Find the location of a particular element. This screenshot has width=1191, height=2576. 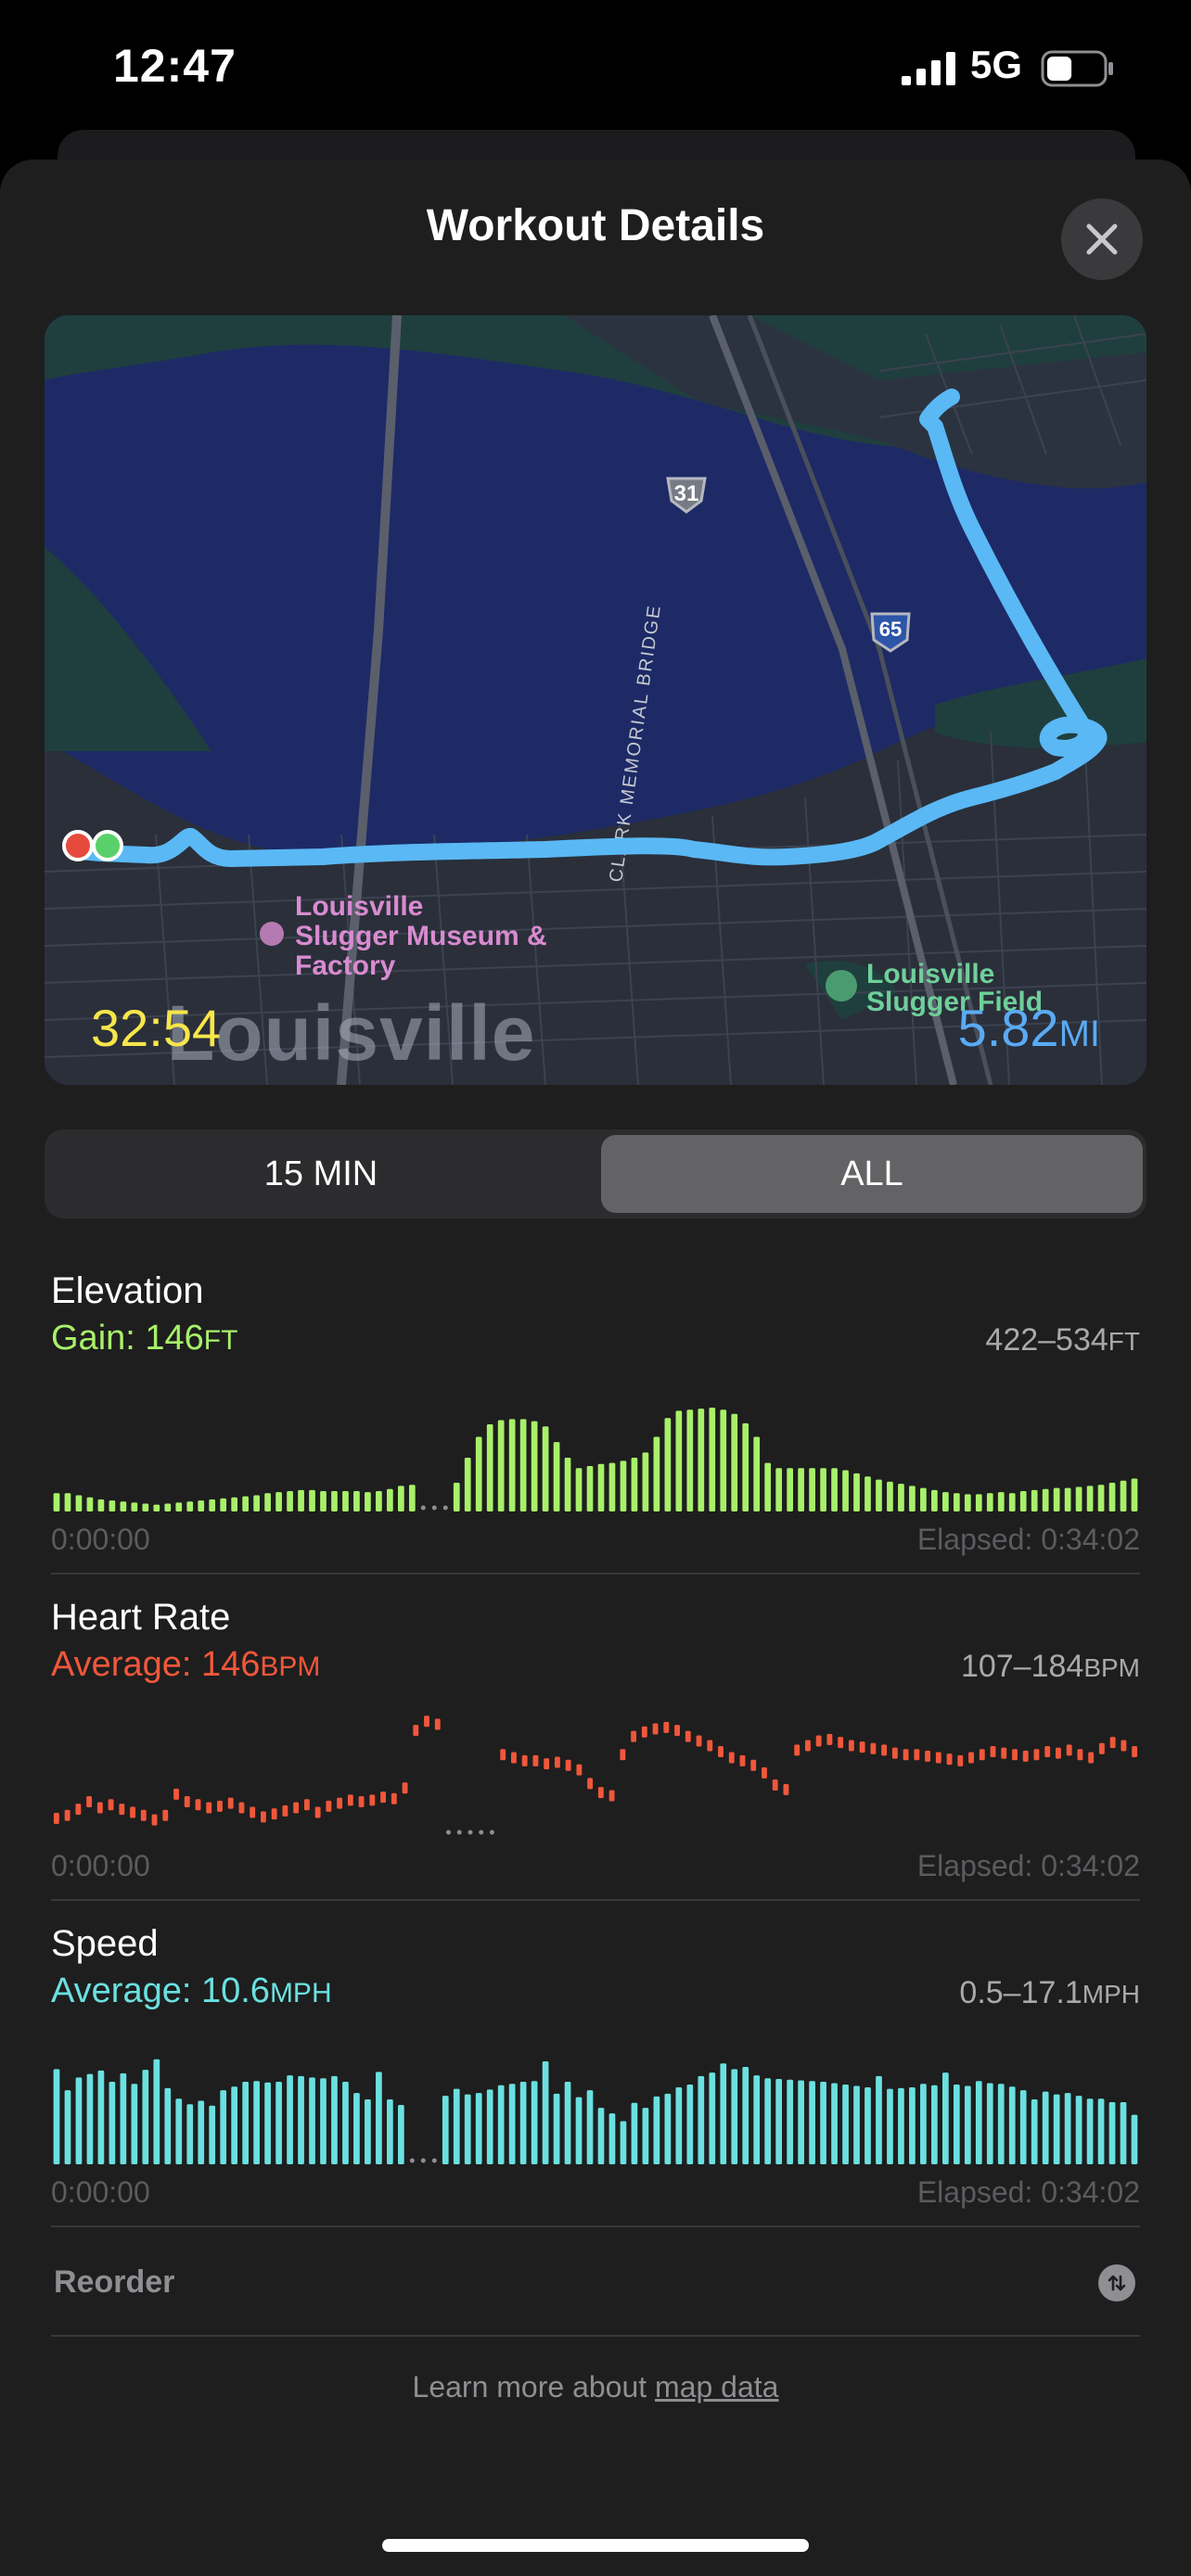

range-value: 422–534 is located at coordinates (1047, 1340).